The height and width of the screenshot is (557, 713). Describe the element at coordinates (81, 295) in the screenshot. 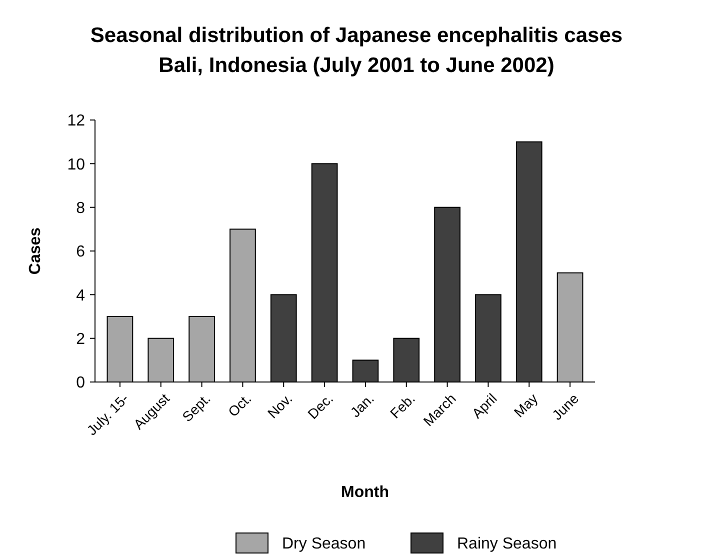

I see `y-tick-label: 4` at that location.